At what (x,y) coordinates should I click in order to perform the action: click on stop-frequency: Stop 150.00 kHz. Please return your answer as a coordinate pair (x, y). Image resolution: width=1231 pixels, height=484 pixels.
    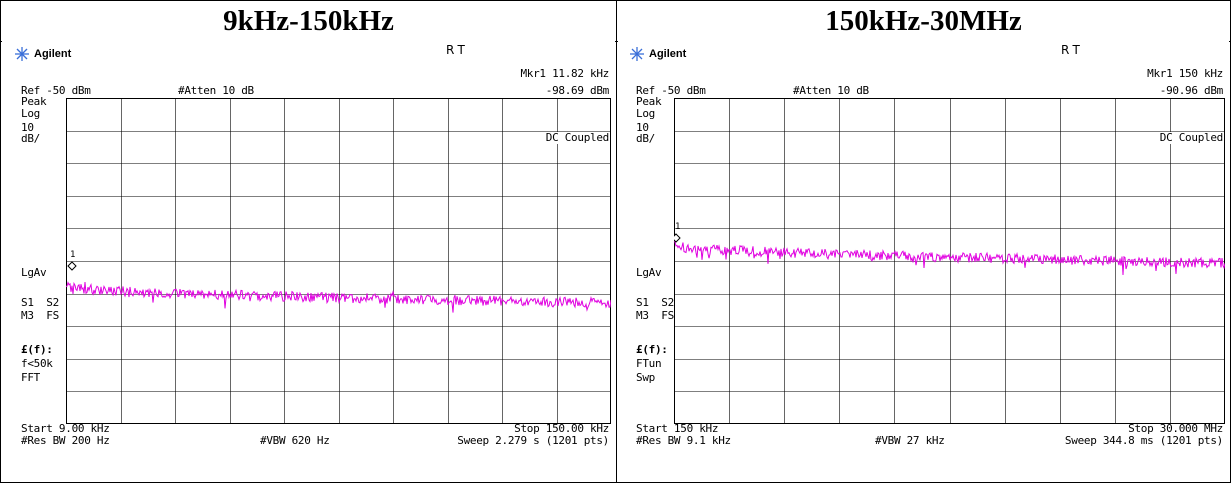
    Looking at the image, I should click on (561, 428).